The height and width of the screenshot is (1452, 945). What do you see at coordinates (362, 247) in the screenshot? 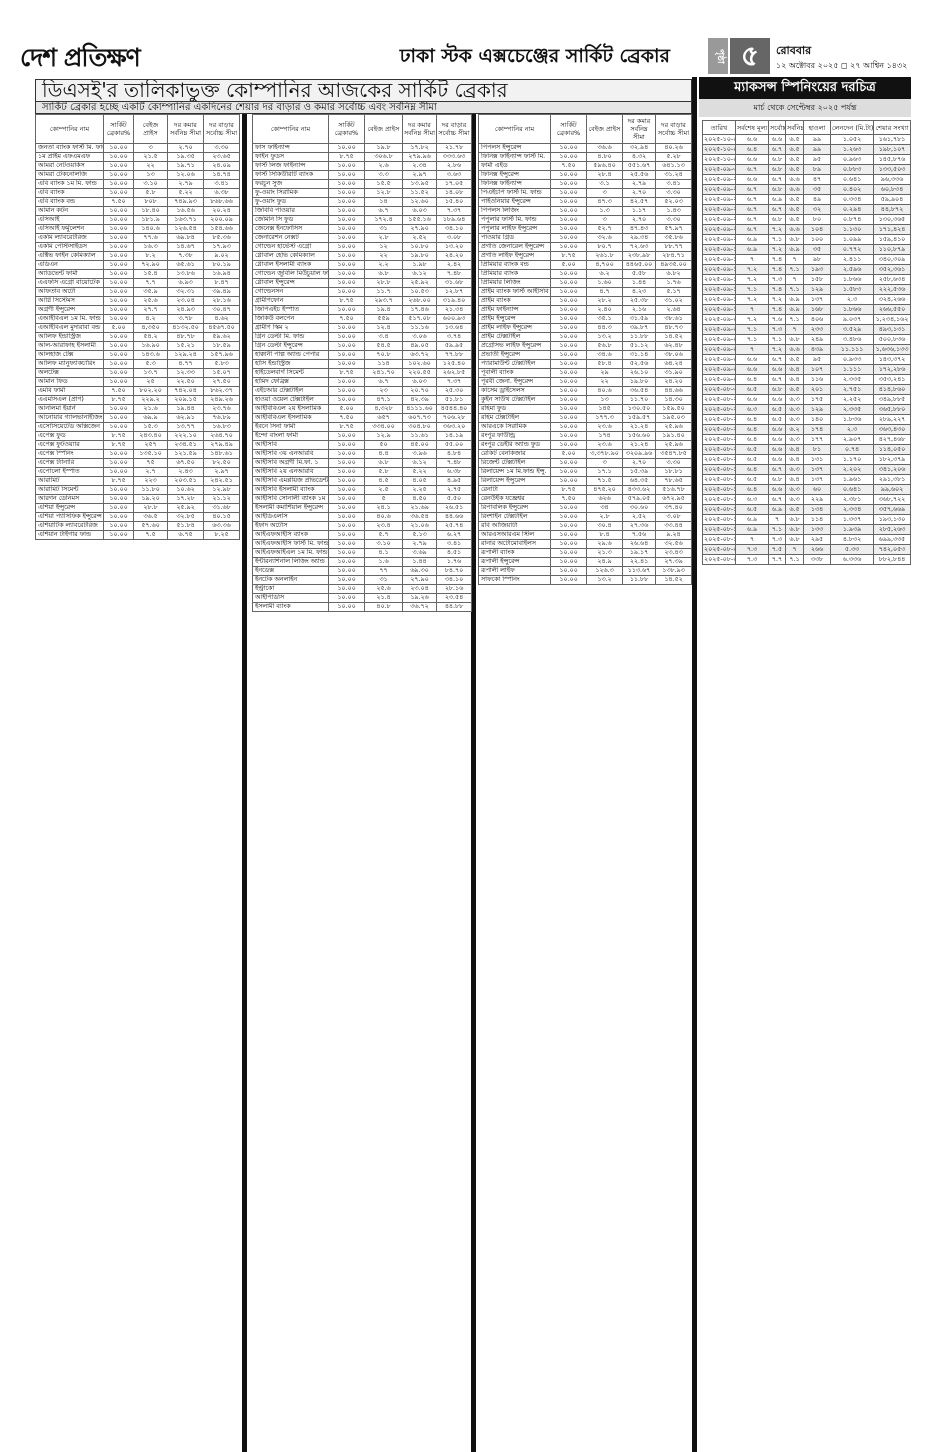
I see `company-row: গোল্ডেন হার্ভেস্ট এগ্রো ১০.০০ ১২ ১০.৮০ ১৩.২০` at bounding box center [362, 247].